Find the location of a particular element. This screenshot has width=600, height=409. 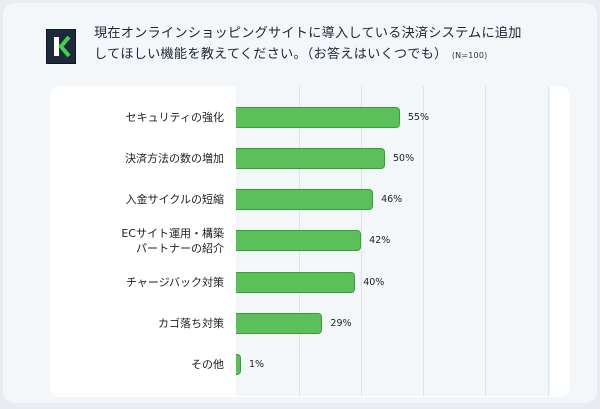

title-line-2: してほしい機能を教えてください。（お答えはいくつでも） is located at coordinates (271, 54).